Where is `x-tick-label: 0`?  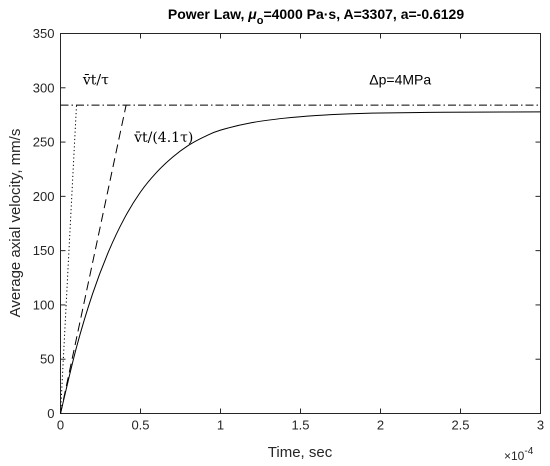
x-tick-label: 0 is located at coordinates (60, 425).